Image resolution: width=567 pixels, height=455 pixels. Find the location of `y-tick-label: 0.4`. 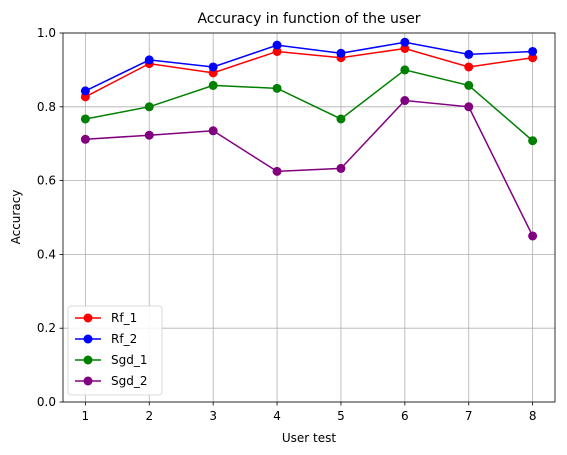

y-tick-label: 0.4 is located at coordinates (46, 254).